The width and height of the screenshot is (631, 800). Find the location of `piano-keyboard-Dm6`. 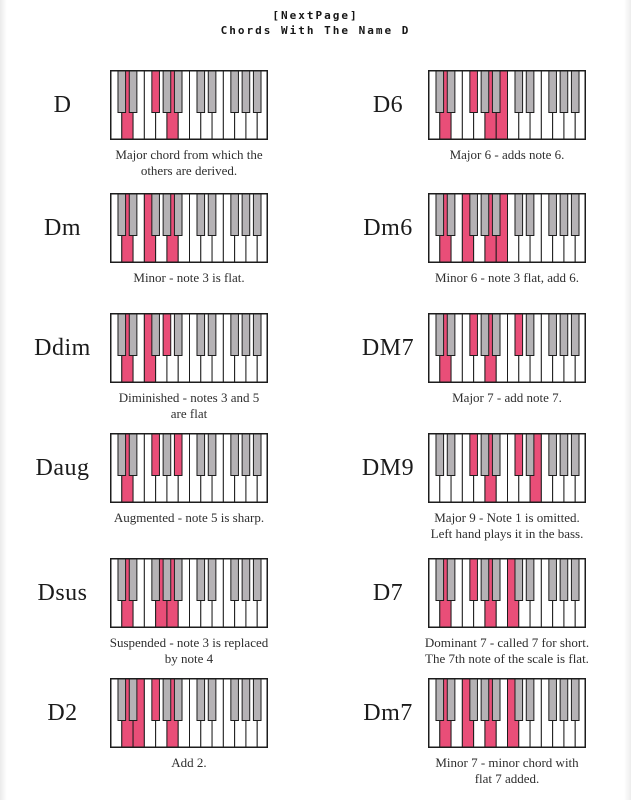

piano-keyboard-Dm6 is located at coordinates (507, 228).